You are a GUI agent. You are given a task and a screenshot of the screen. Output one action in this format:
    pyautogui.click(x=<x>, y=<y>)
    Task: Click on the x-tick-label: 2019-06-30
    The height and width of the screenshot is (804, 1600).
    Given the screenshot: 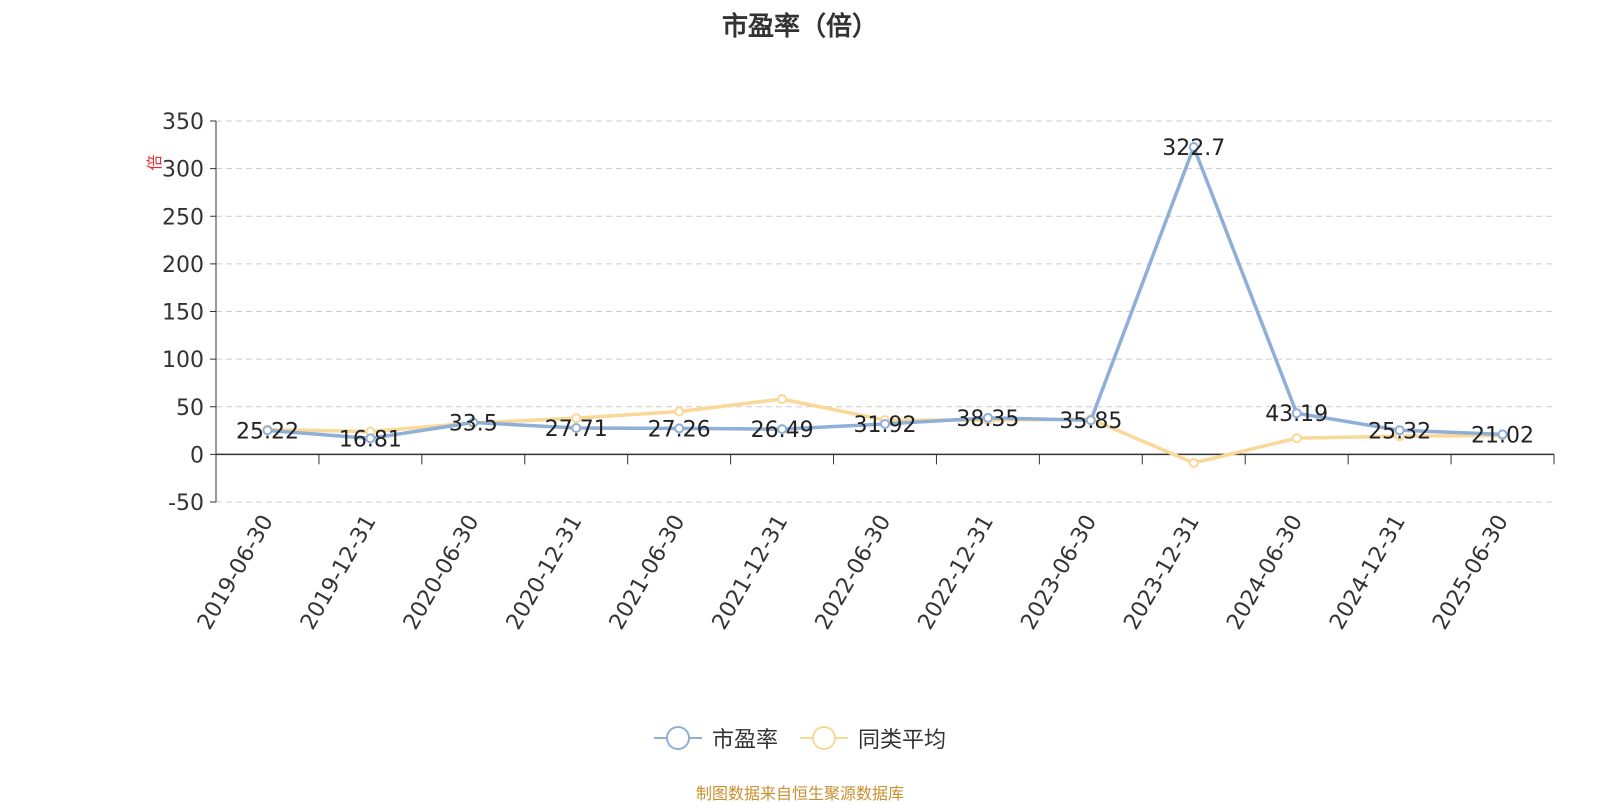 What is the action you would take?
    pyautogui.click(x=236, y=572)
    